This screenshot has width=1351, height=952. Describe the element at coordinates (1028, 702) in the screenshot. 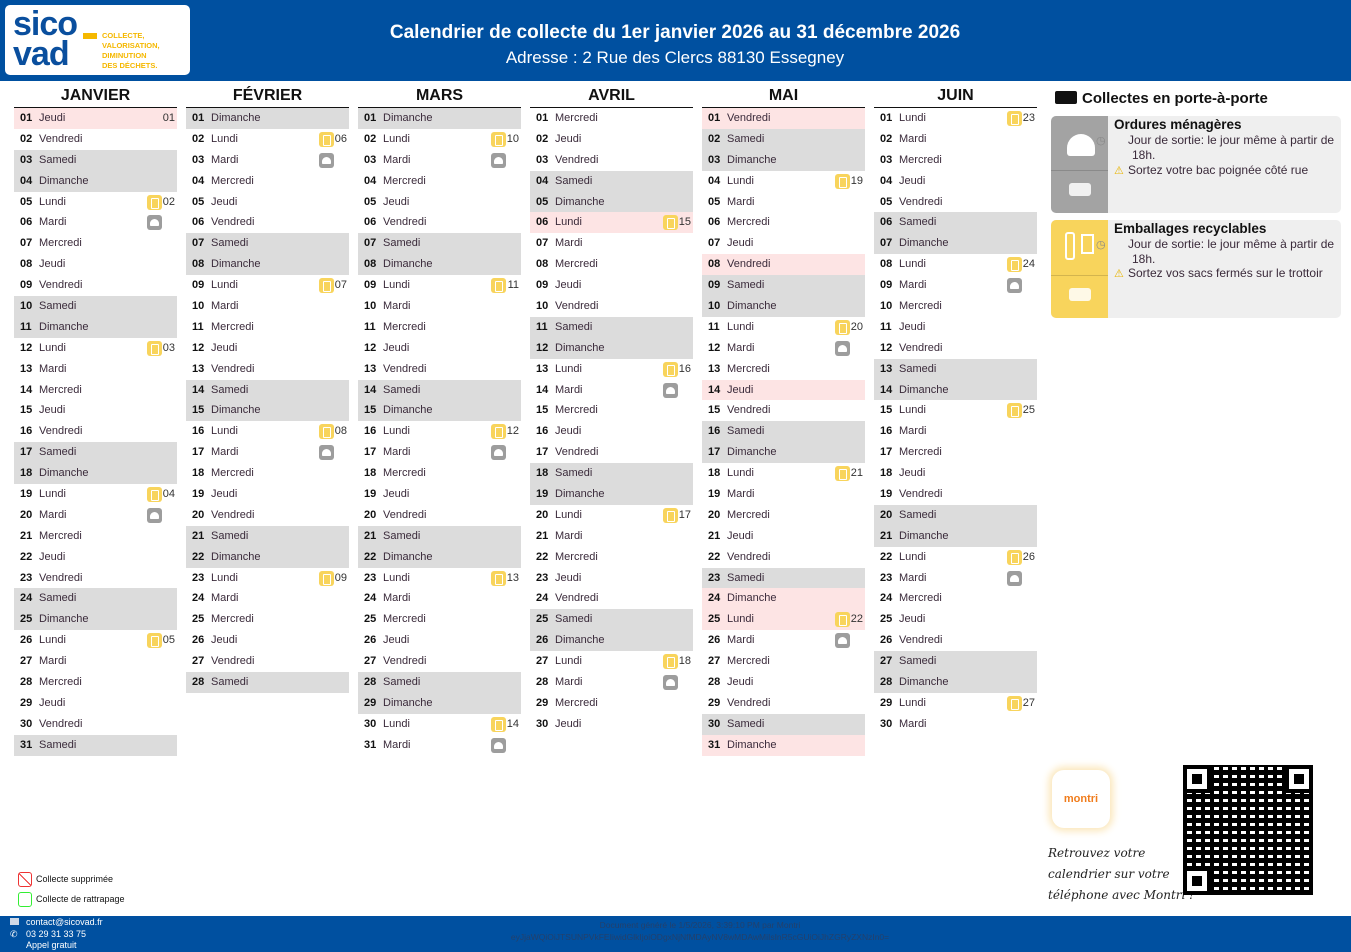

I see `week-number: 27` at that location.